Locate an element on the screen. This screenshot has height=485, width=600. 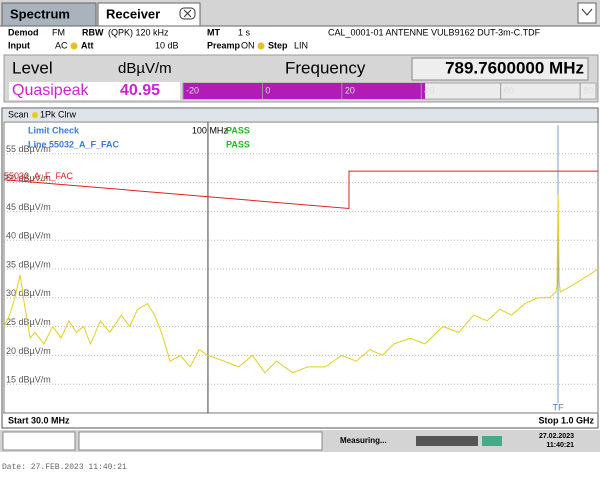
detector-box is located at coordinates (94, 91).